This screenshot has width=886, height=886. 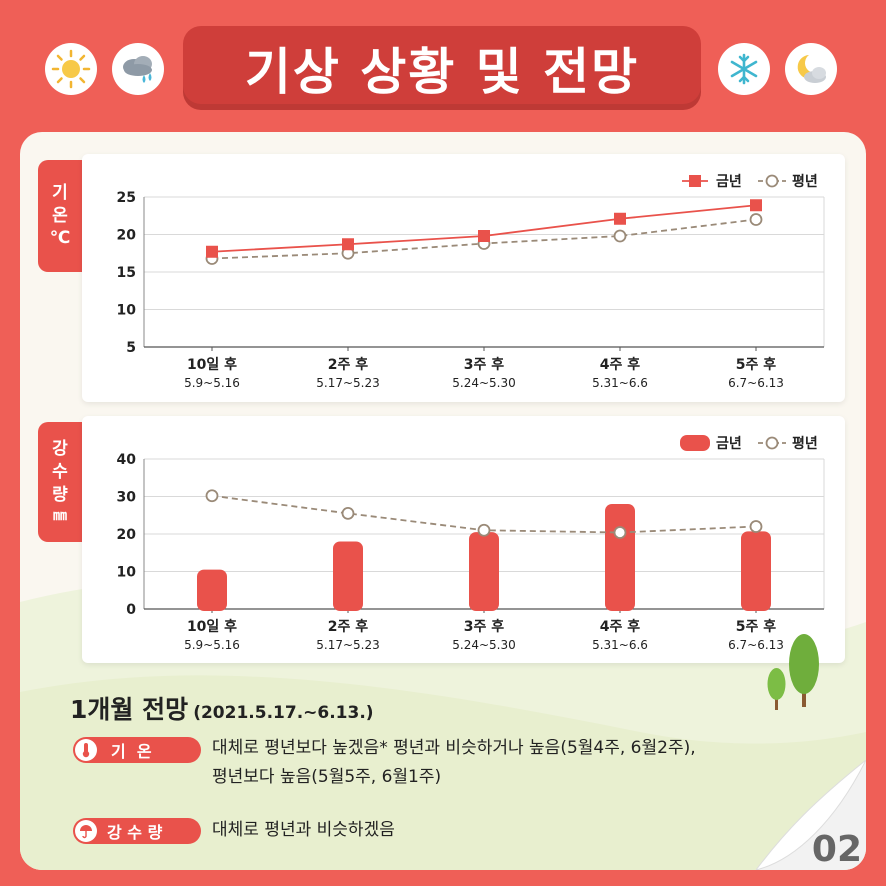 I want to click on temp-label-pill: 기 온, so click(x=137, y=750).